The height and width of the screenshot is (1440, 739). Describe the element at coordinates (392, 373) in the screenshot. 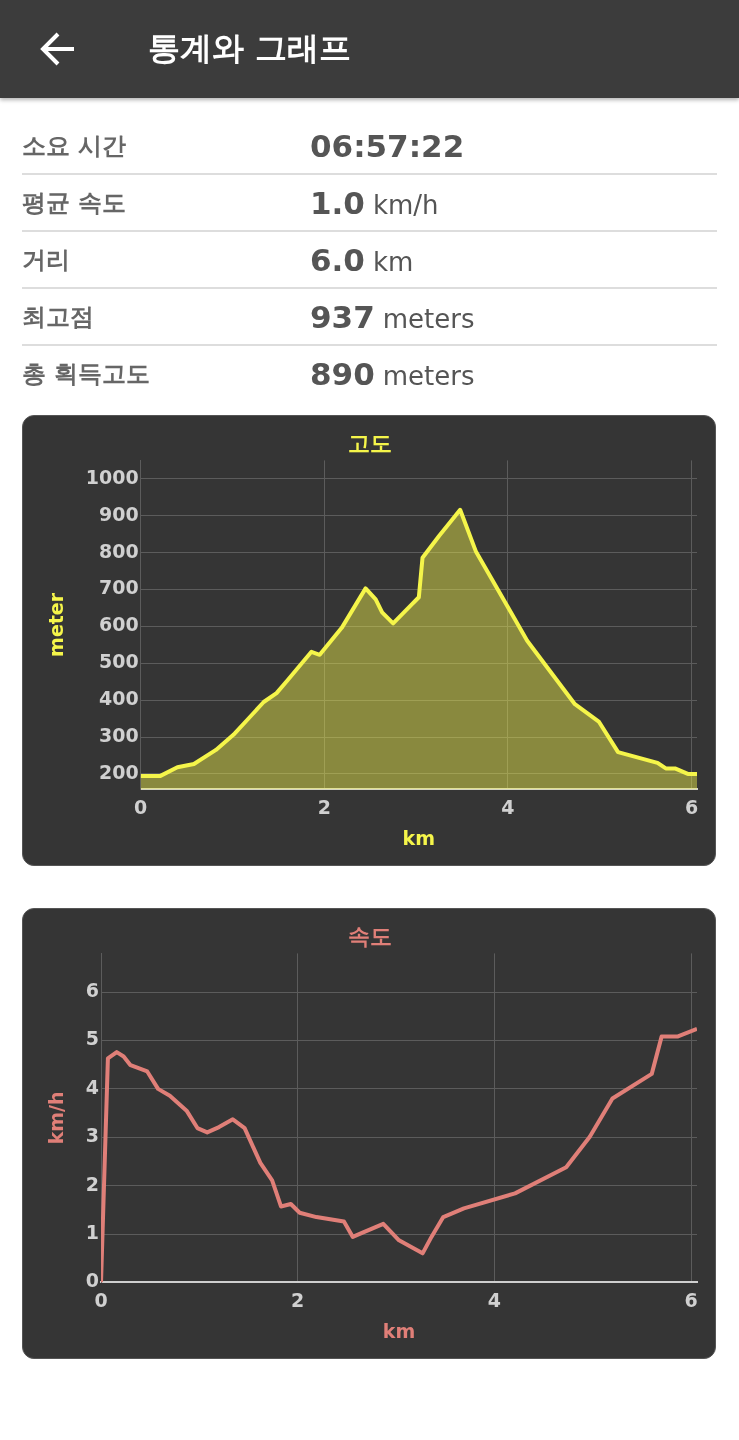

I see `text: 890 meters` at that location.